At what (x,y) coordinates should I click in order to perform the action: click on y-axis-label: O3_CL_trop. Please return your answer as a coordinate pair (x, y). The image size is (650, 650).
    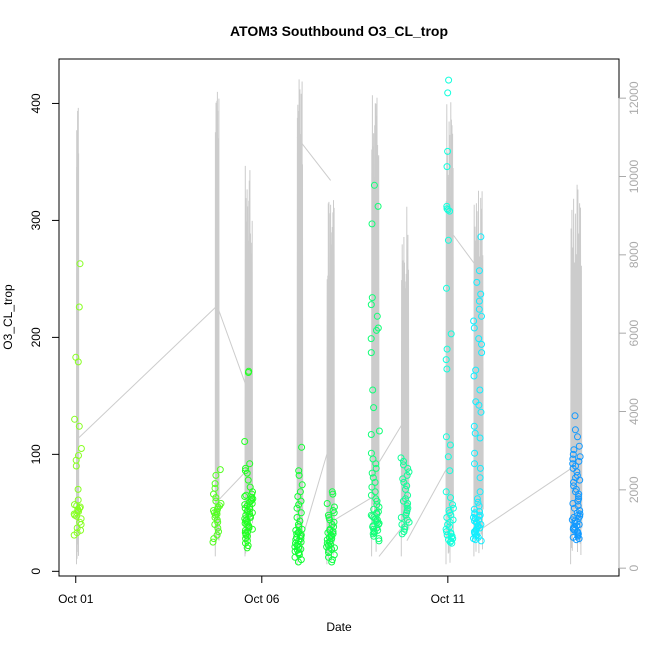
    Looking at the image, I should click on (8, 317).